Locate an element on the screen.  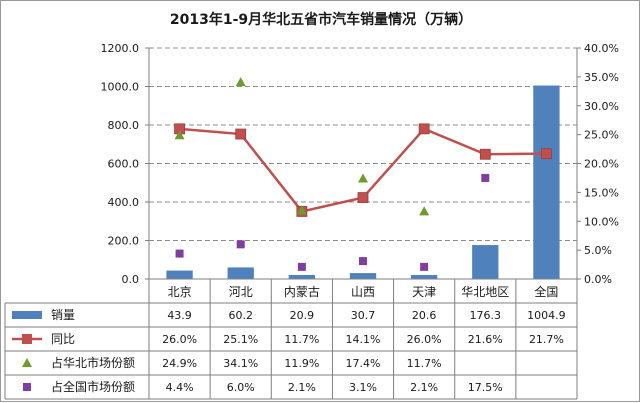
y2-tick-label: 25.0% is located at coordinates (601, 135).